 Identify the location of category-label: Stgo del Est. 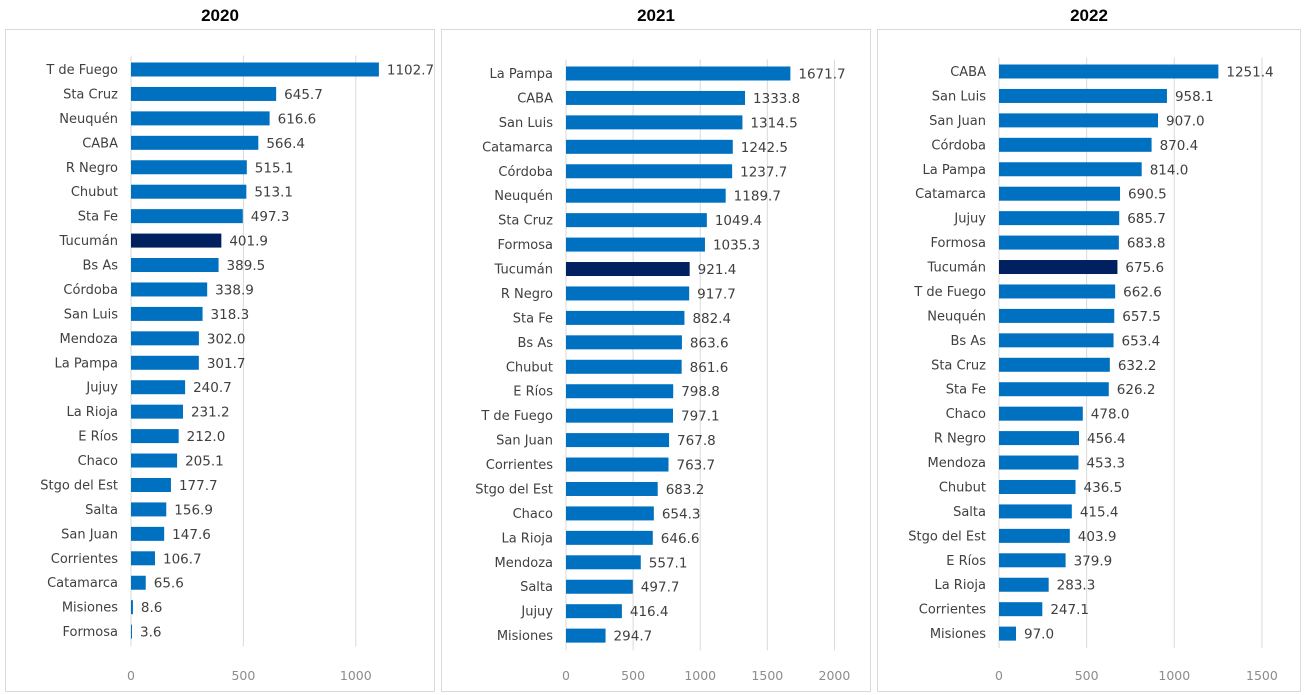
(514, 489).